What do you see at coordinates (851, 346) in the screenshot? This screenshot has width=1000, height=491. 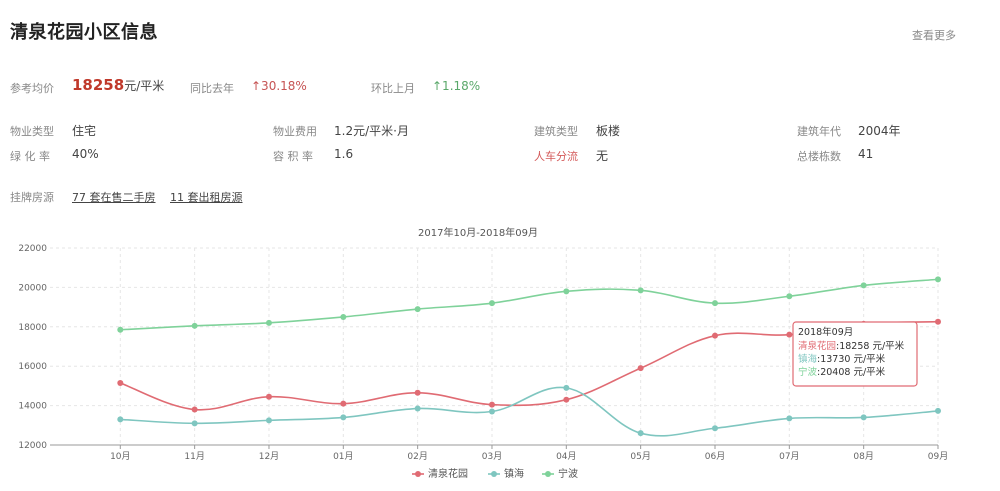 I see `tooltip-line: 清泉花园:18258 元/平米` at bounding box center [851, 346].